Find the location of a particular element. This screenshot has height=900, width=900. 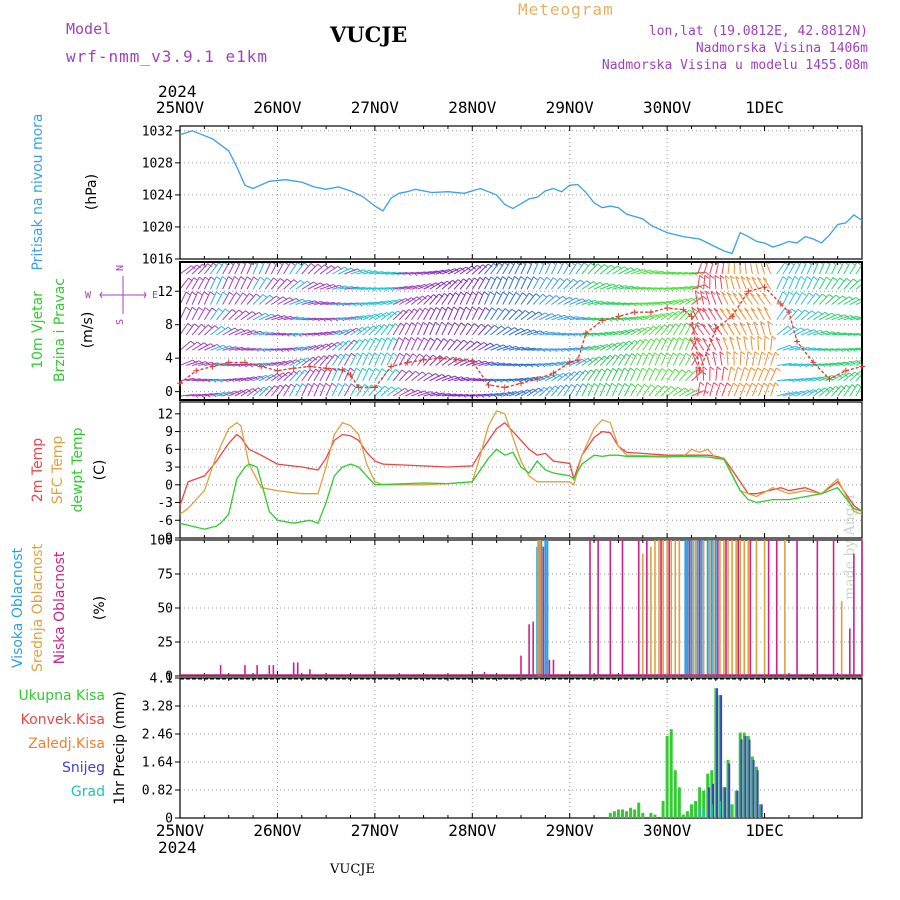

ylabel-temp2m: 2m Temp is located at coordinates (38, 470).